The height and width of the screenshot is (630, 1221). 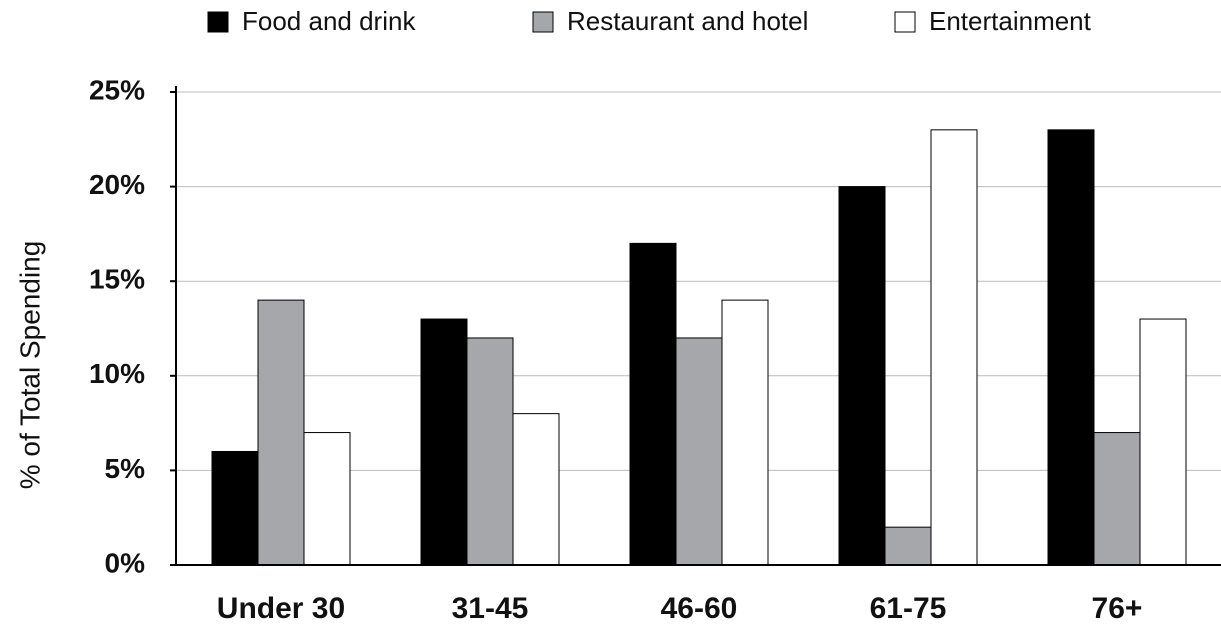 I want to click on y-tick-label: 0%, so click(x=125, y=562).